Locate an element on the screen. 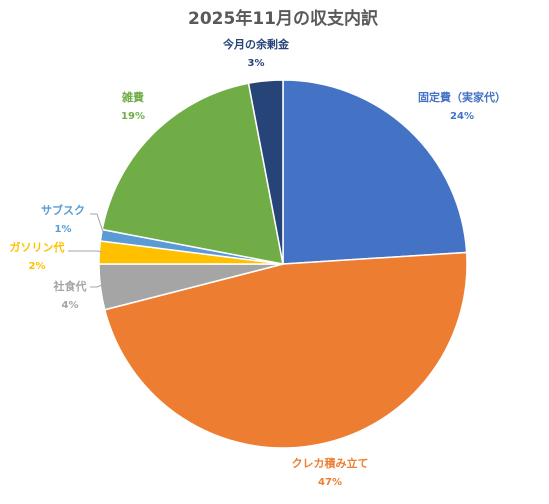 Image resolution: width=549 pixels, height=504 pixels. slice-value-6: 3% is located at coordinates (256, 63).